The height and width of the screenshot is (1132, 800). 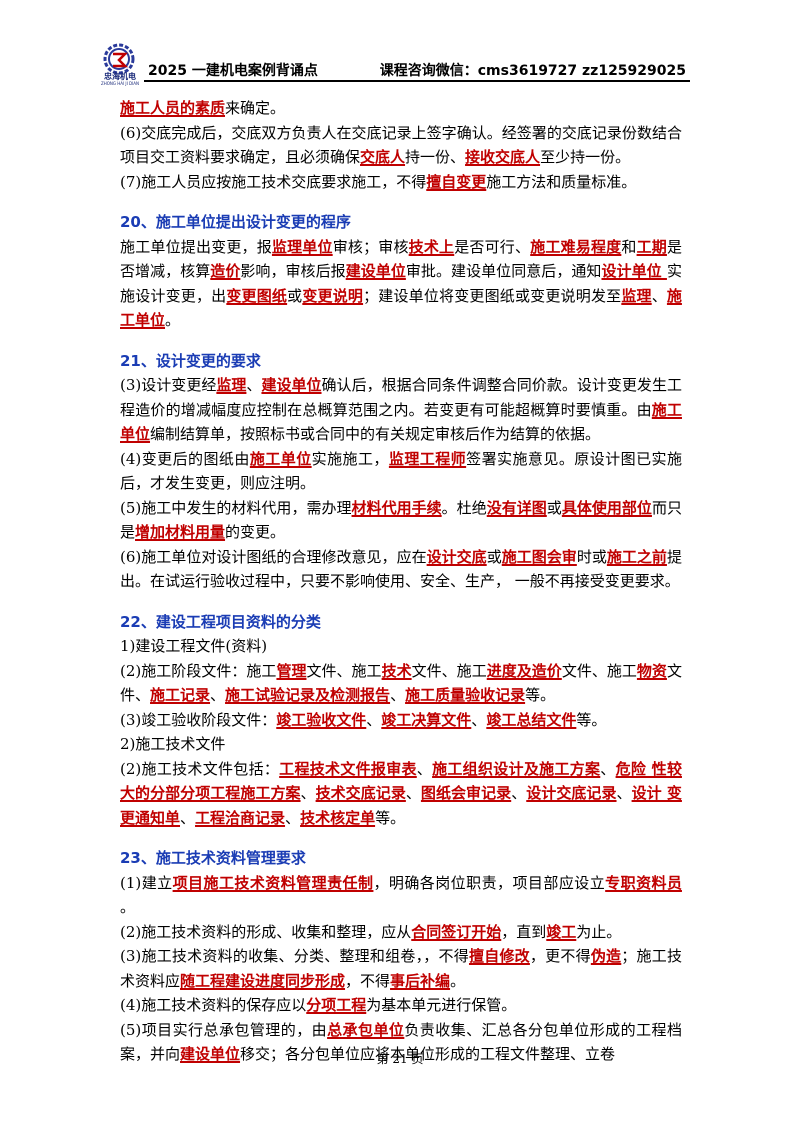 I want to click on header-rule, so click(x=417, y=81).